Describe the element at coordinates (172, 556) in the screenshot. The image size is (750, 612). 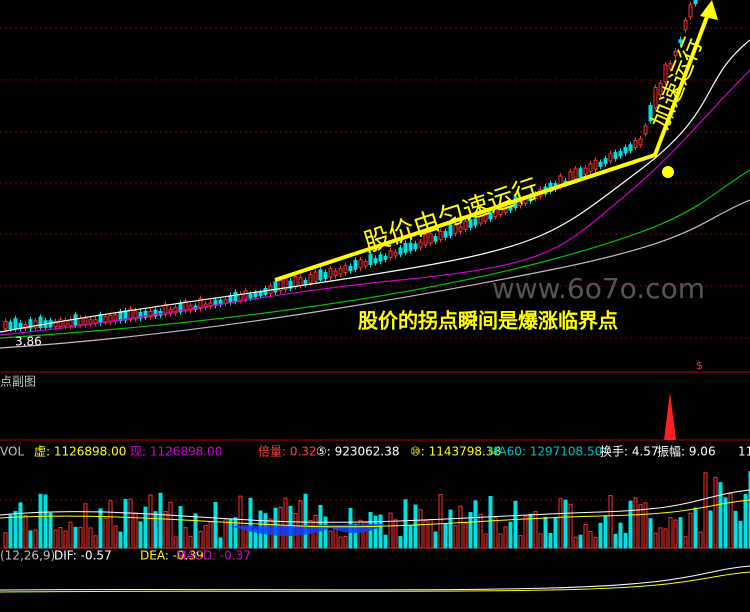
I see `macd-item: DEA: -0.39` at that location.